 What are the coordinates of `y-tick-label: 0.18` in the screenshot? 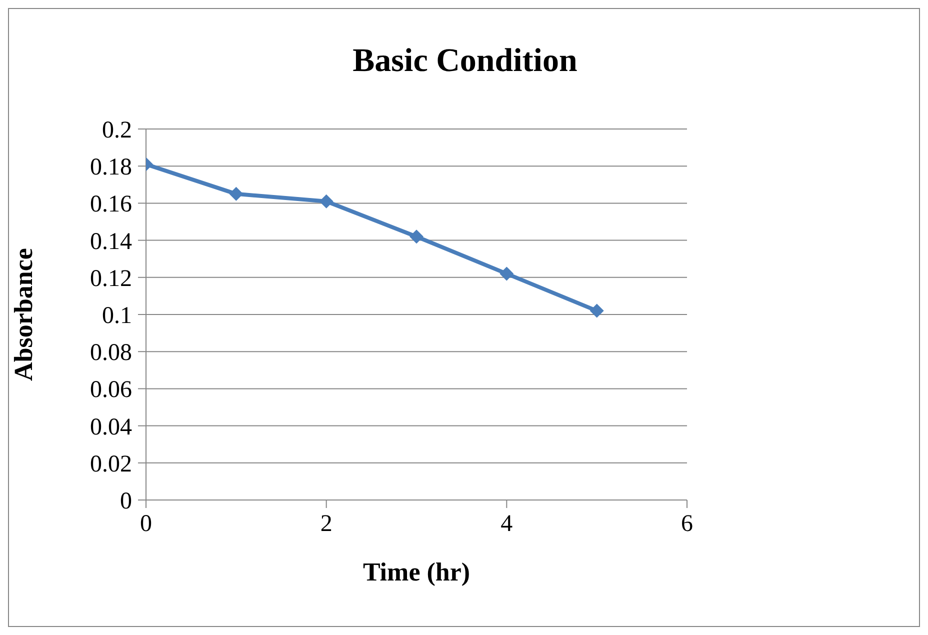 It's located at (111, 167).